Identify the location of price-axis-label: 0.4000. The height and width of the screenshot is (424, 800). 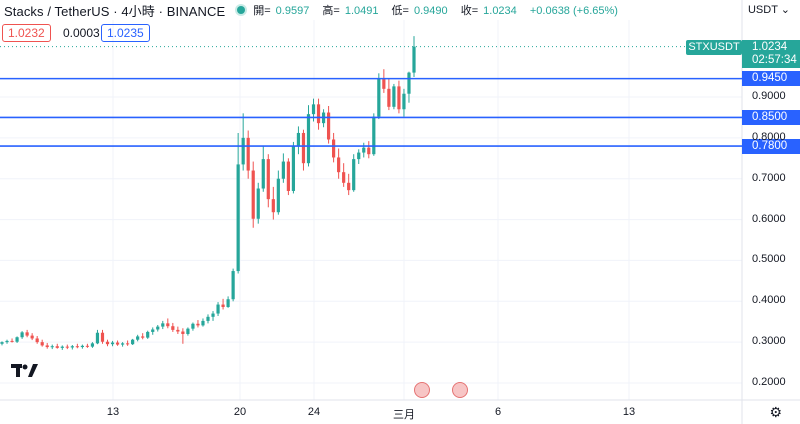
(769, 300).